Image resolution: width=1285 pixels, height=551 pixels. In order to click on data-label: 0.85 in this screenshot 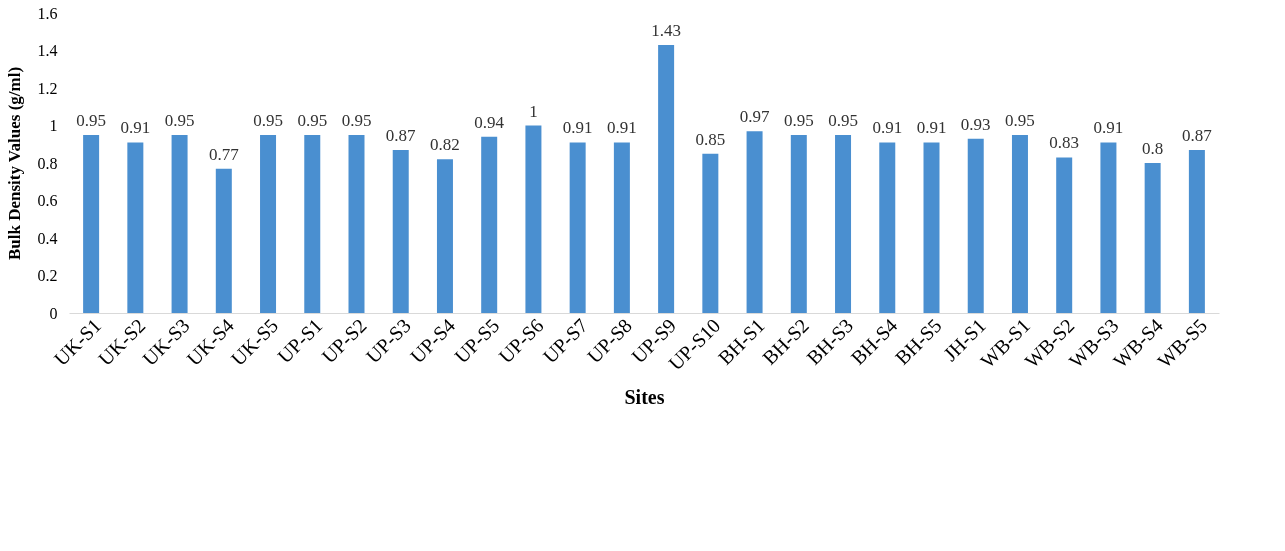, I will do `click(710, 139)`.